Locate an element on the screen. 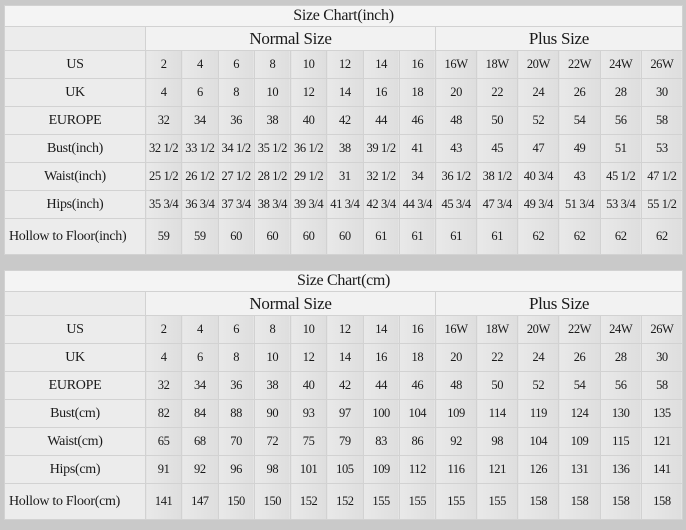 The height and width of the screenshot is (530, 686). table-cell: 130 is located at coordinates (620, 413).